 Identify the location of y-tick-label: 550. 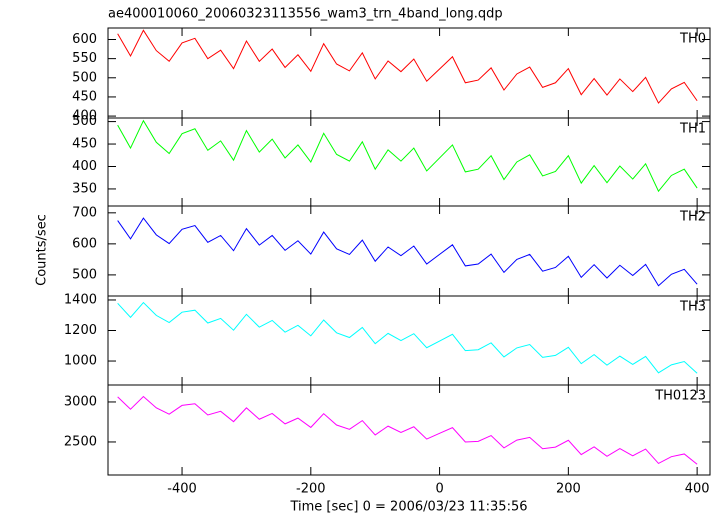
(84, 58).